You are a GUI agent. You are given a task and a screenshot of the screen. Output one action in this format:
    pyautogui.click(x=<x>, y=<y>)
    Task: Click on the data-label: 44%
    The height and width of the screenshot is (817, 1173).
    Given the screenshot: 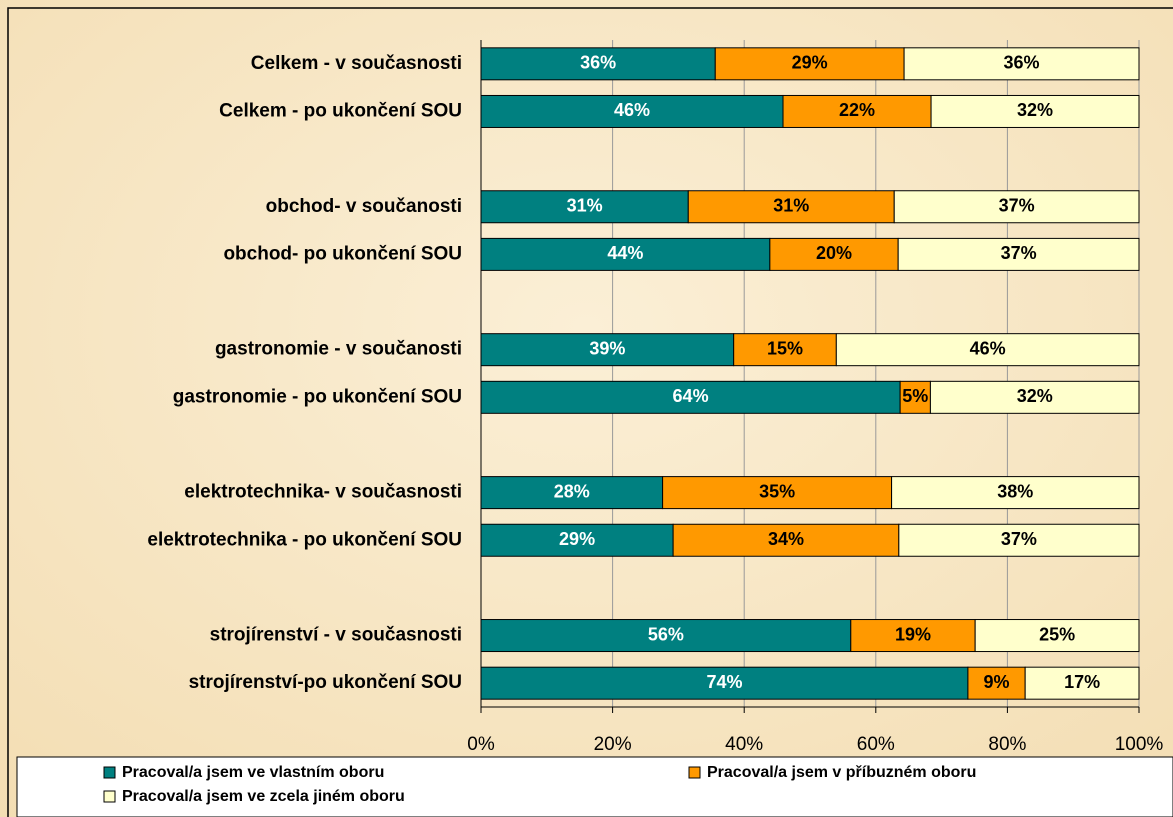 What is the action you would take?
    pyautogui.click(x=625, y=253)
    